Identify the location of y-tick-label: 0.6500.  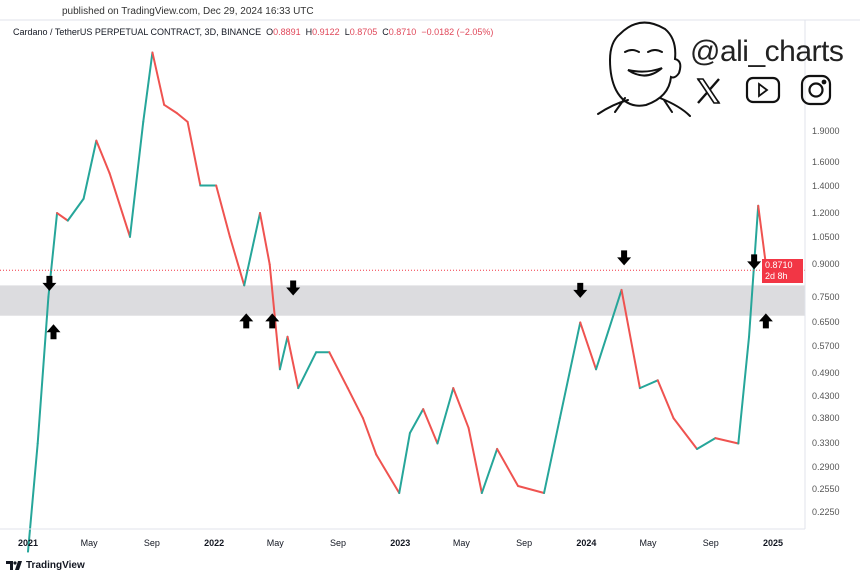
(826, 322).